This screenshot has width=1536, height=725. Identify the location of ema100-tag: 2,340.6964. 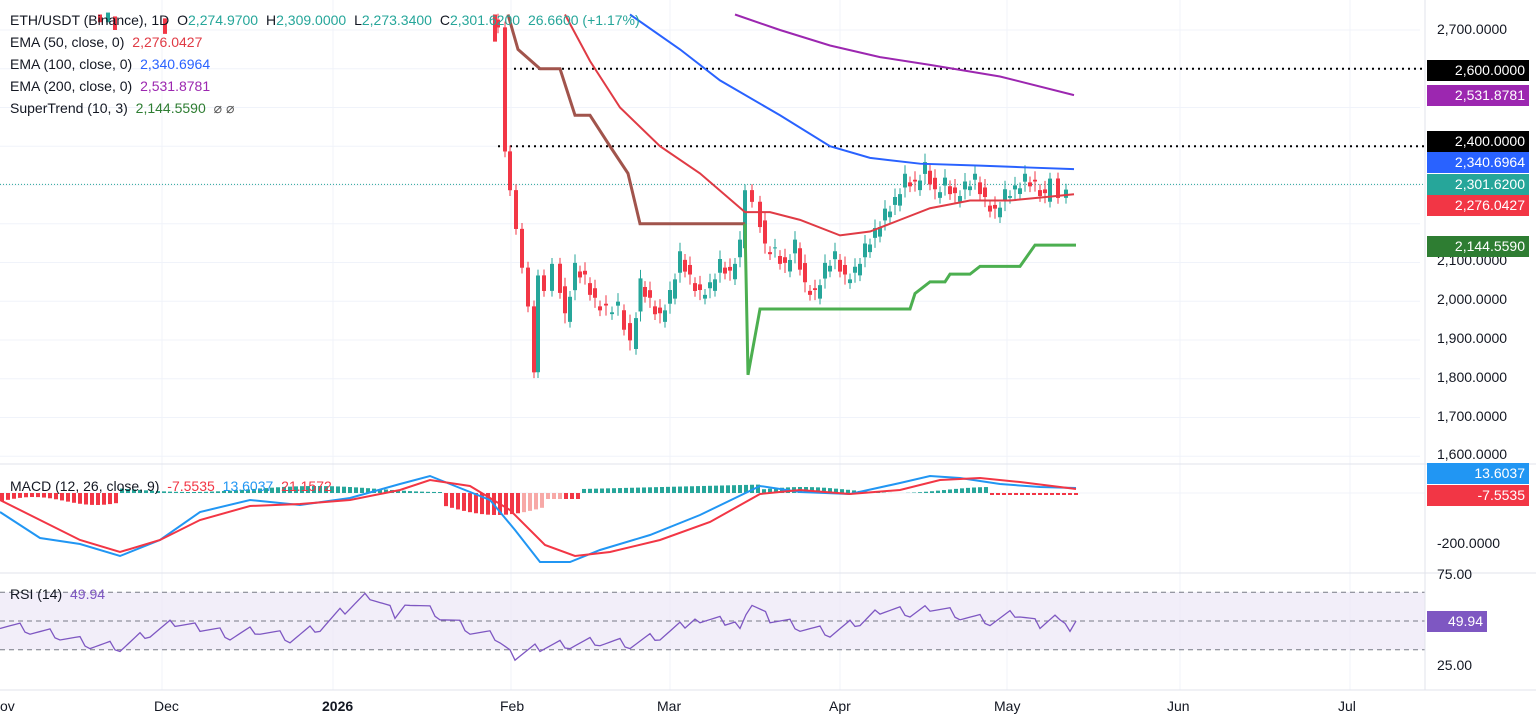
(1478, 162).